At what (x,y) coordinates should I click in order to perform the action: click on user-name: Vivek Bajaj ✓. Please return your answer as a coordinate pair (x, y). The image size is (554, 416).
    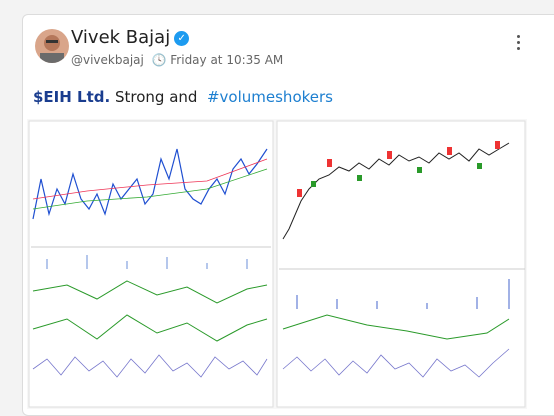
    Looking at the image, I should click on (130, 37).